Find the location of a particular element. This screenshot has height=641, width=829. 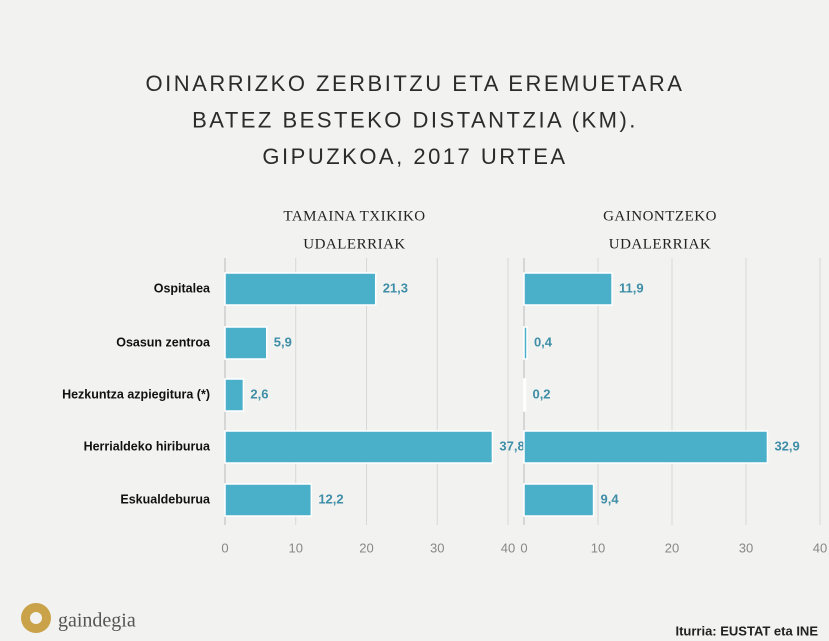

value-label: 0,2 is located at coordinates (541, 393).